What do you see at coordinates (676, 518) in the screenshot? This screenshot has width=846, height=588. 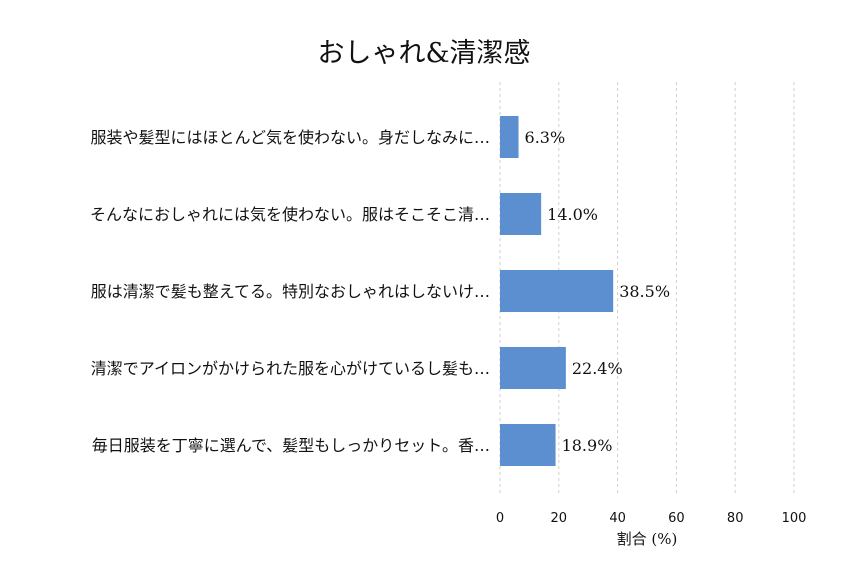 I see `x-tick-label-3: 60` at bounding box center [676, 518].